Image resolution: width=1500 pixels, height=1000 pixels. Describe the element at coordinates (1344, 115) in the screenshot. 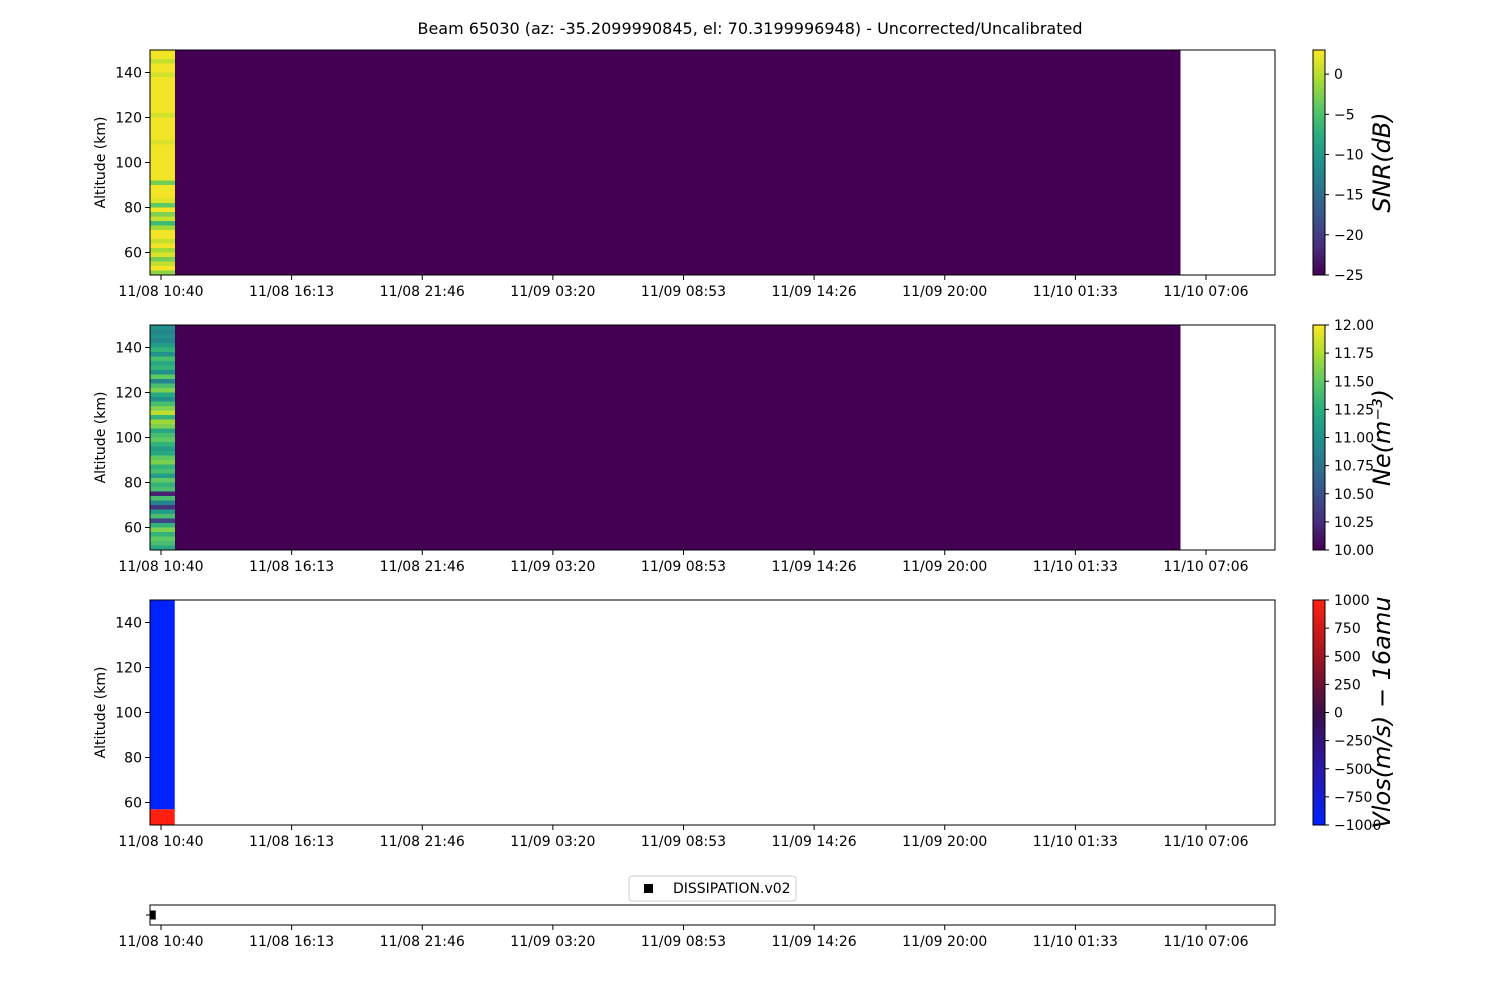

I see `colorbar-tick-label: −5` at that location.